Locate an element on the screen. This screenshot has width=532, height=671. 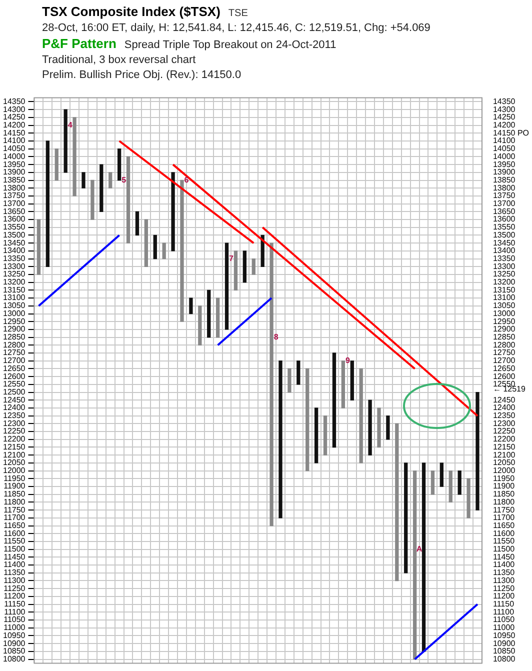
y-tick-label: 11750 is located at coordinates (15, 509).